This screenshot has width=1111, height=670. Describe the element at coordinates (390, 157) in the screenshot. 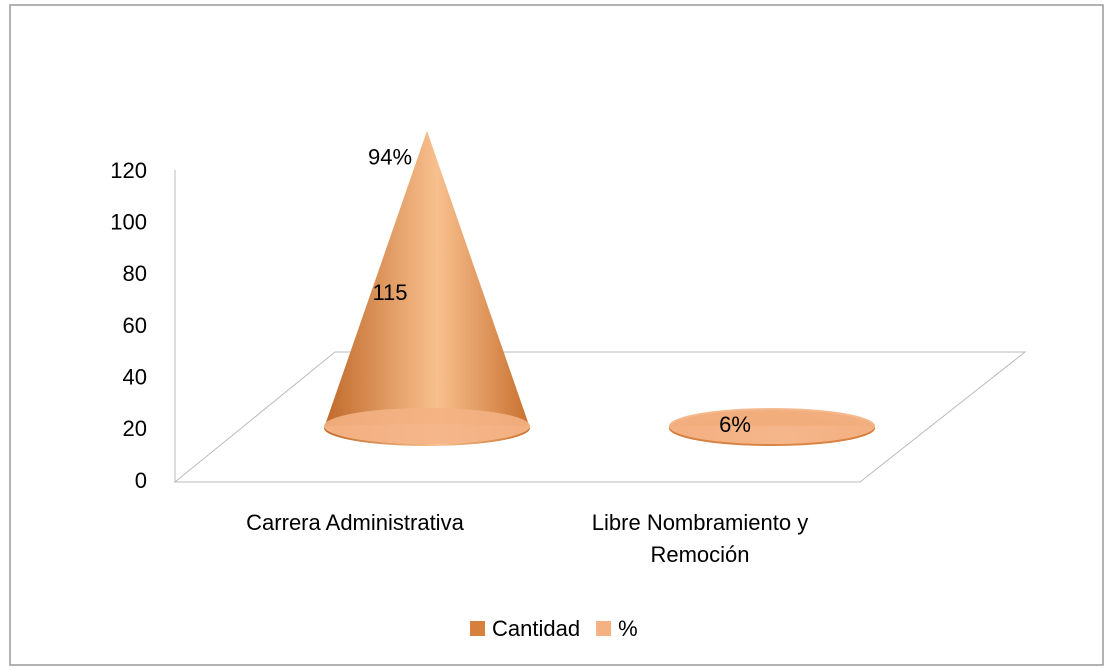

I see `data-label: 94%` at that location.